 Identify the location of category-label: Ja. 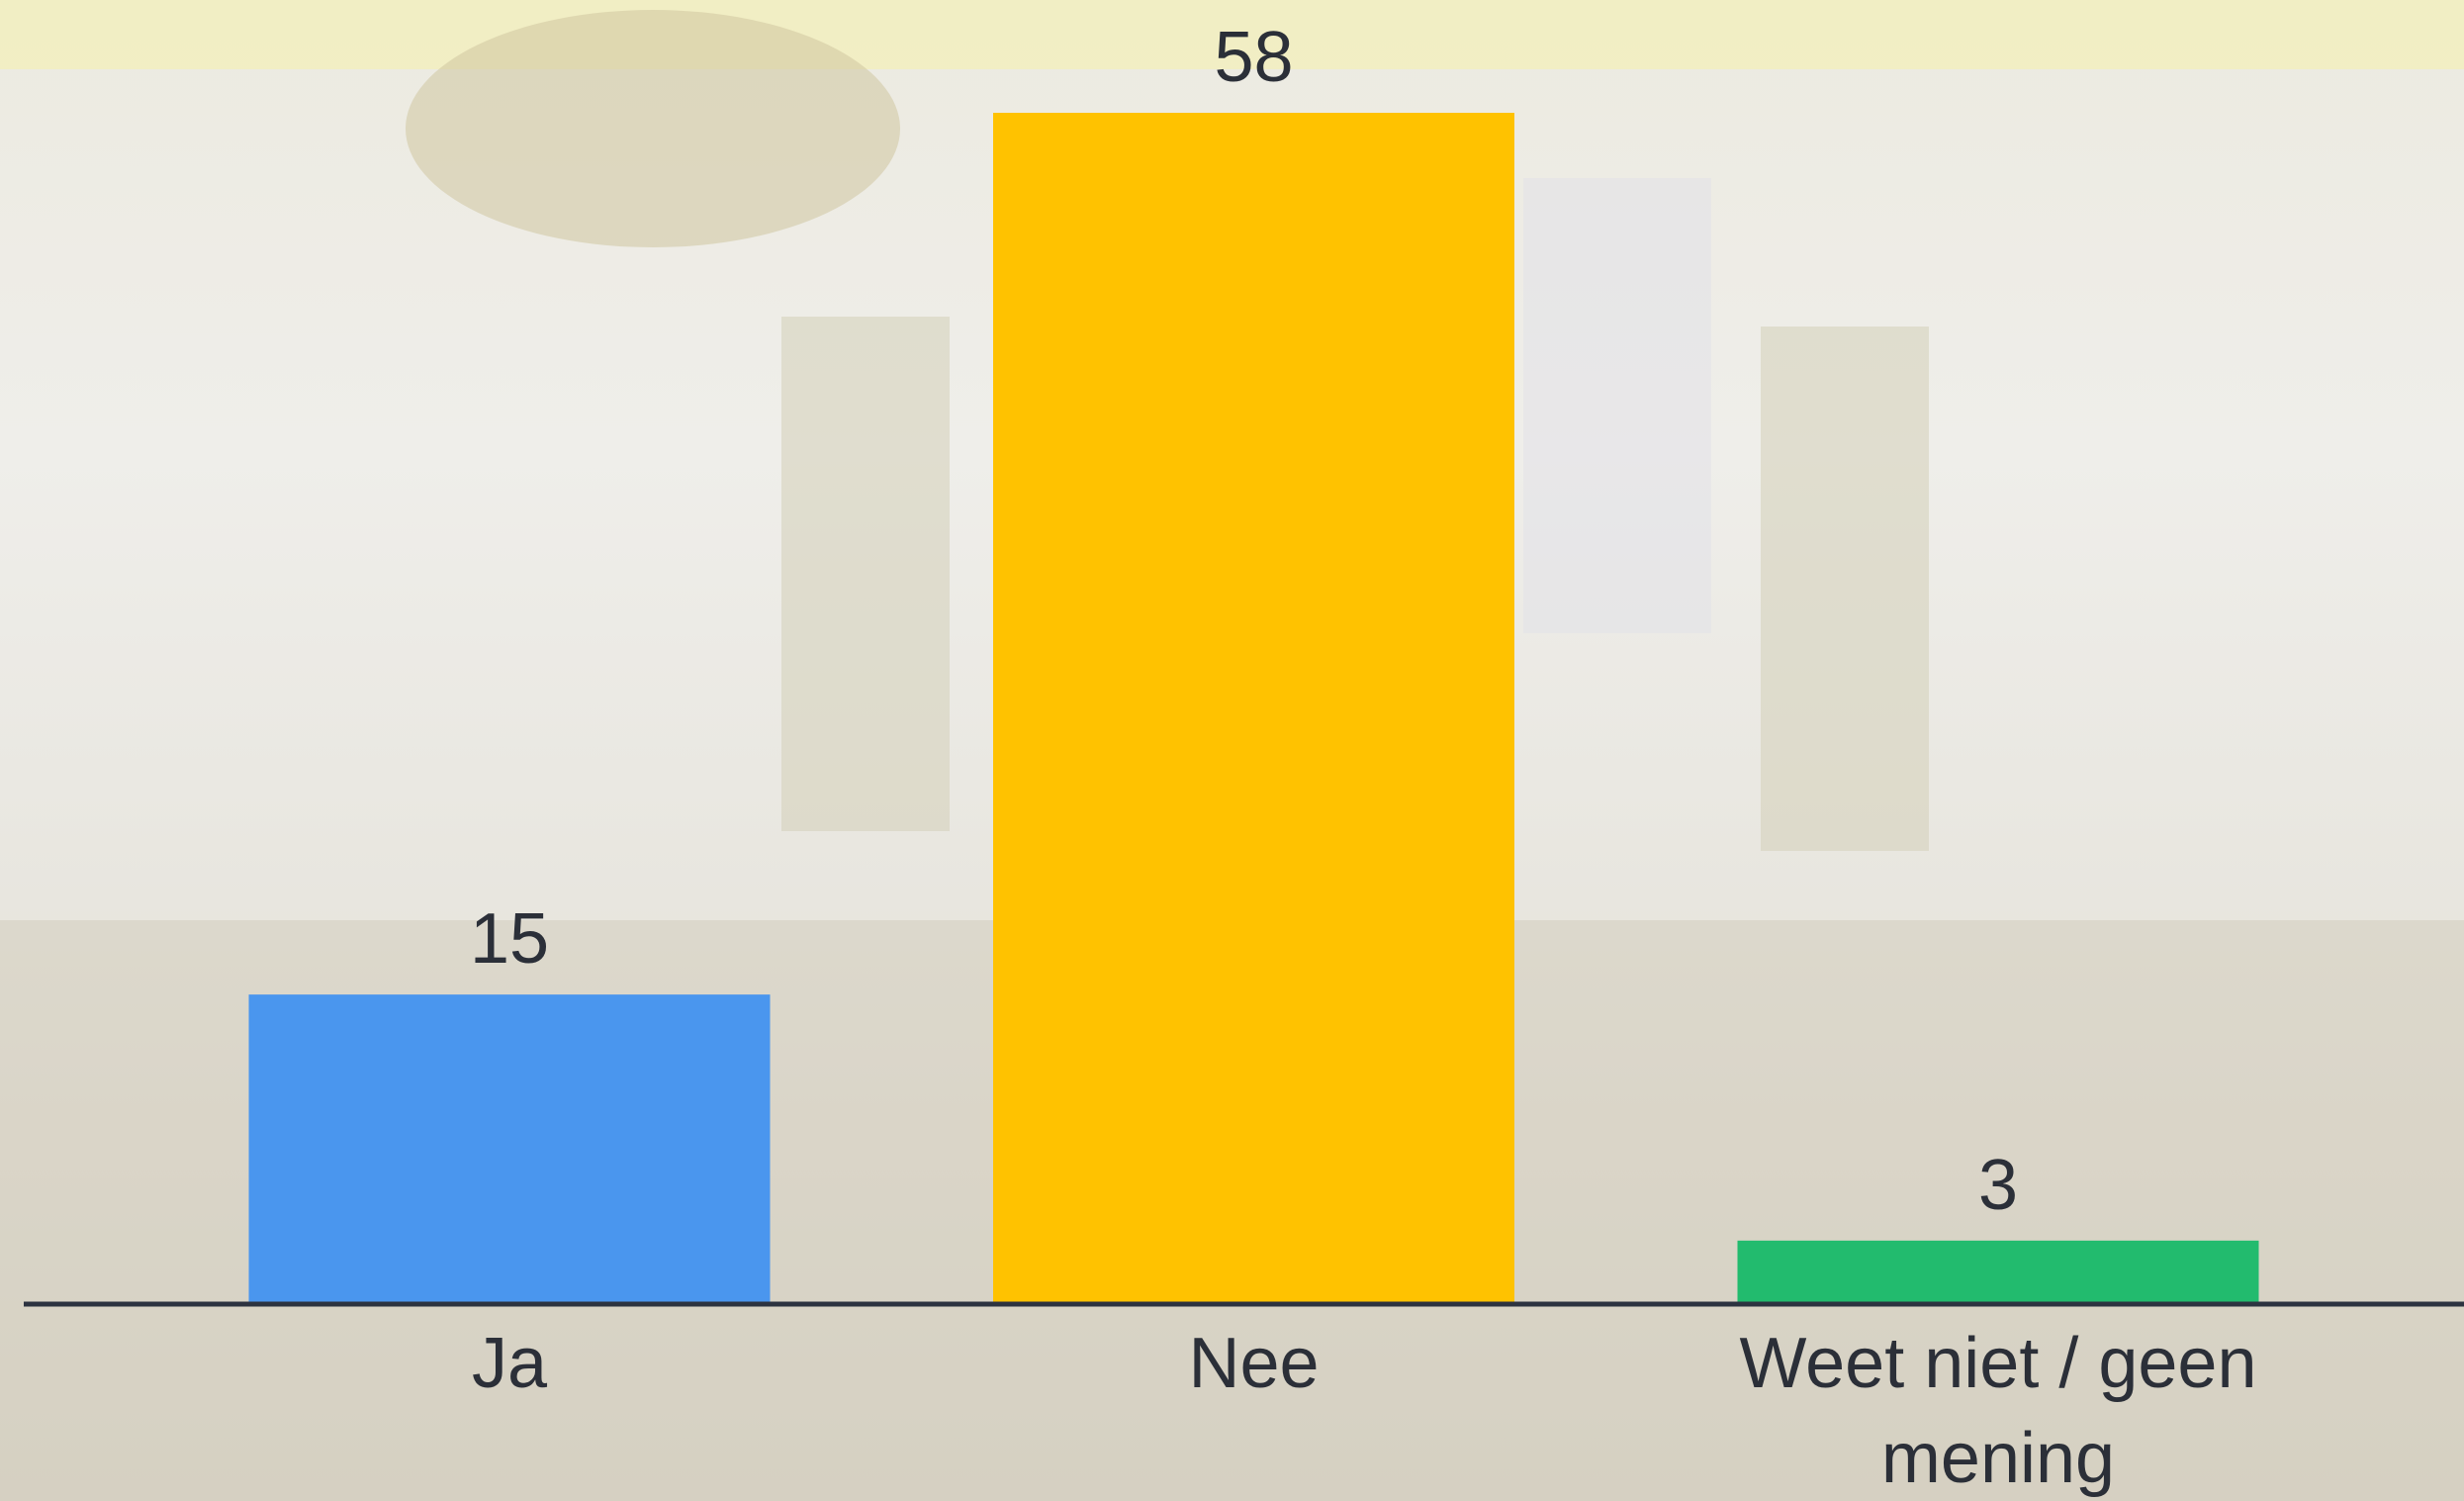
(509, 1363).